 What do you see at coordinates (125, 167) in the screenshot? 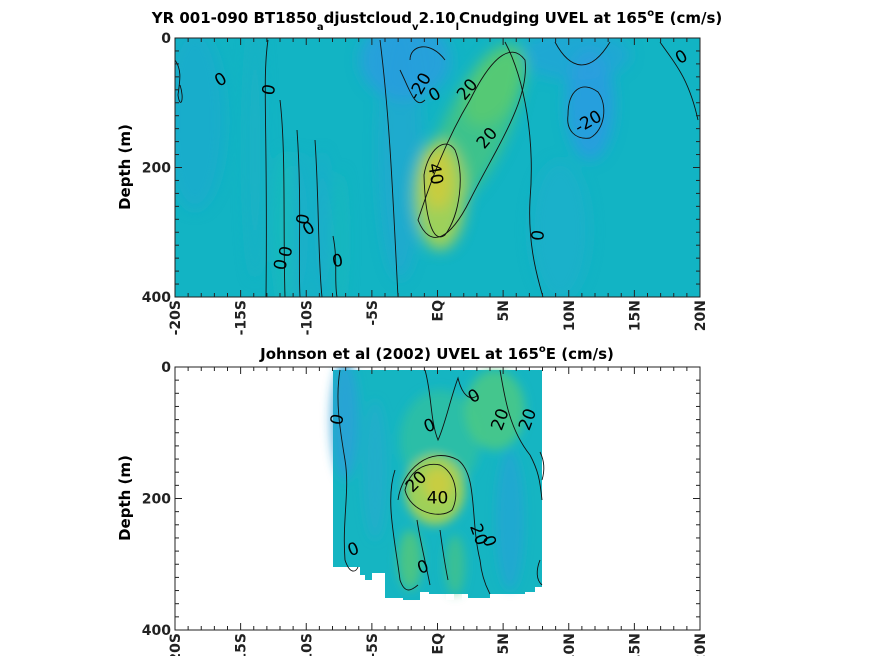
I see `top-y-axis-label: Depth (m)` at bounding box center [125, 167].